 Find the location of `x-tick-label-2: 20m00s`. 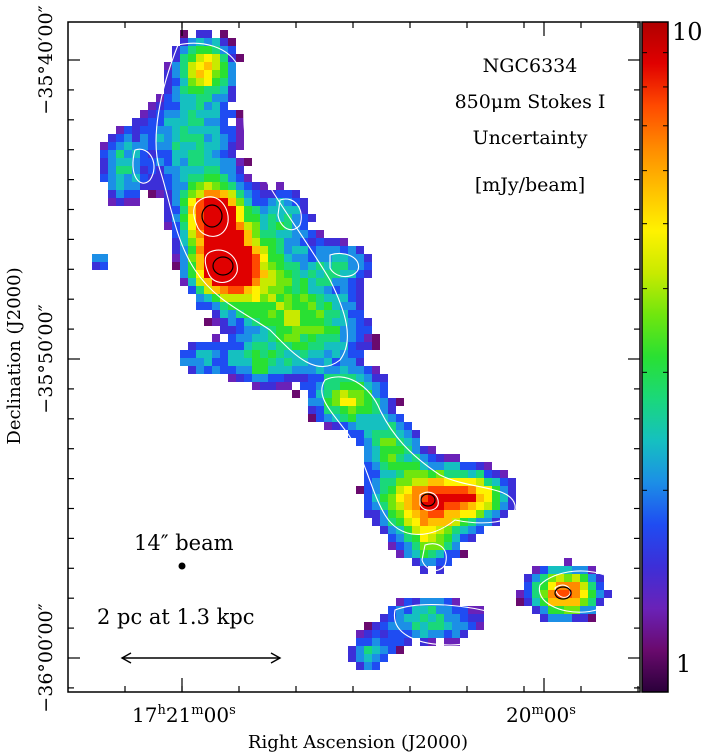

x-tick-label-2: 20m00s is located at coordinates (541, 715).